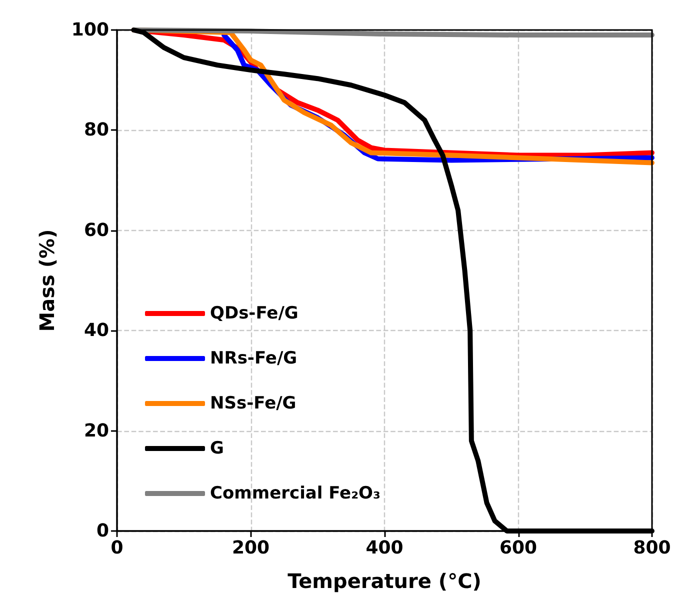 The width and height of the screenshot is (681, 612). Describe the element at coordinates (96, 331) in the screenshot. I see `y-tick-label: 40` at that location.